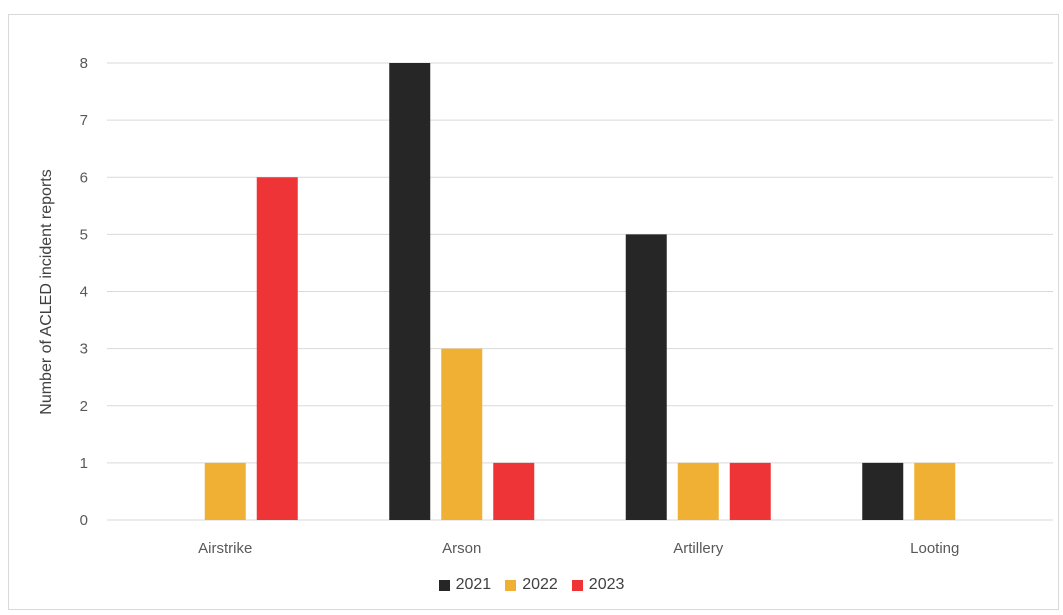  Describe the element at coordinates (84, 520) in the screenshot. I see `y-tick-label: 0` at that location.